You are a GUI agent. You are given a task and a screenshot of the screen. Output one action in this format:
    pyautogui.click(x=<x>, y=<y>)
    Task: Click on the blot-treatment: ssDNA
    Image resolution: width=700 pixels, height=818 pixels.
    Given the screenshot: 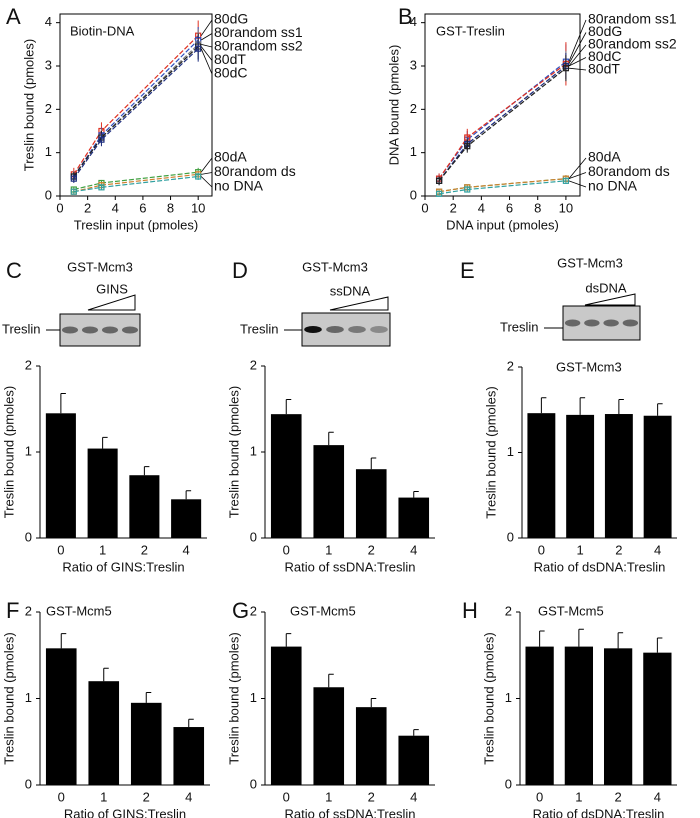 What is the action you would take?
    pyautogui.click(x=350, y=290)
    